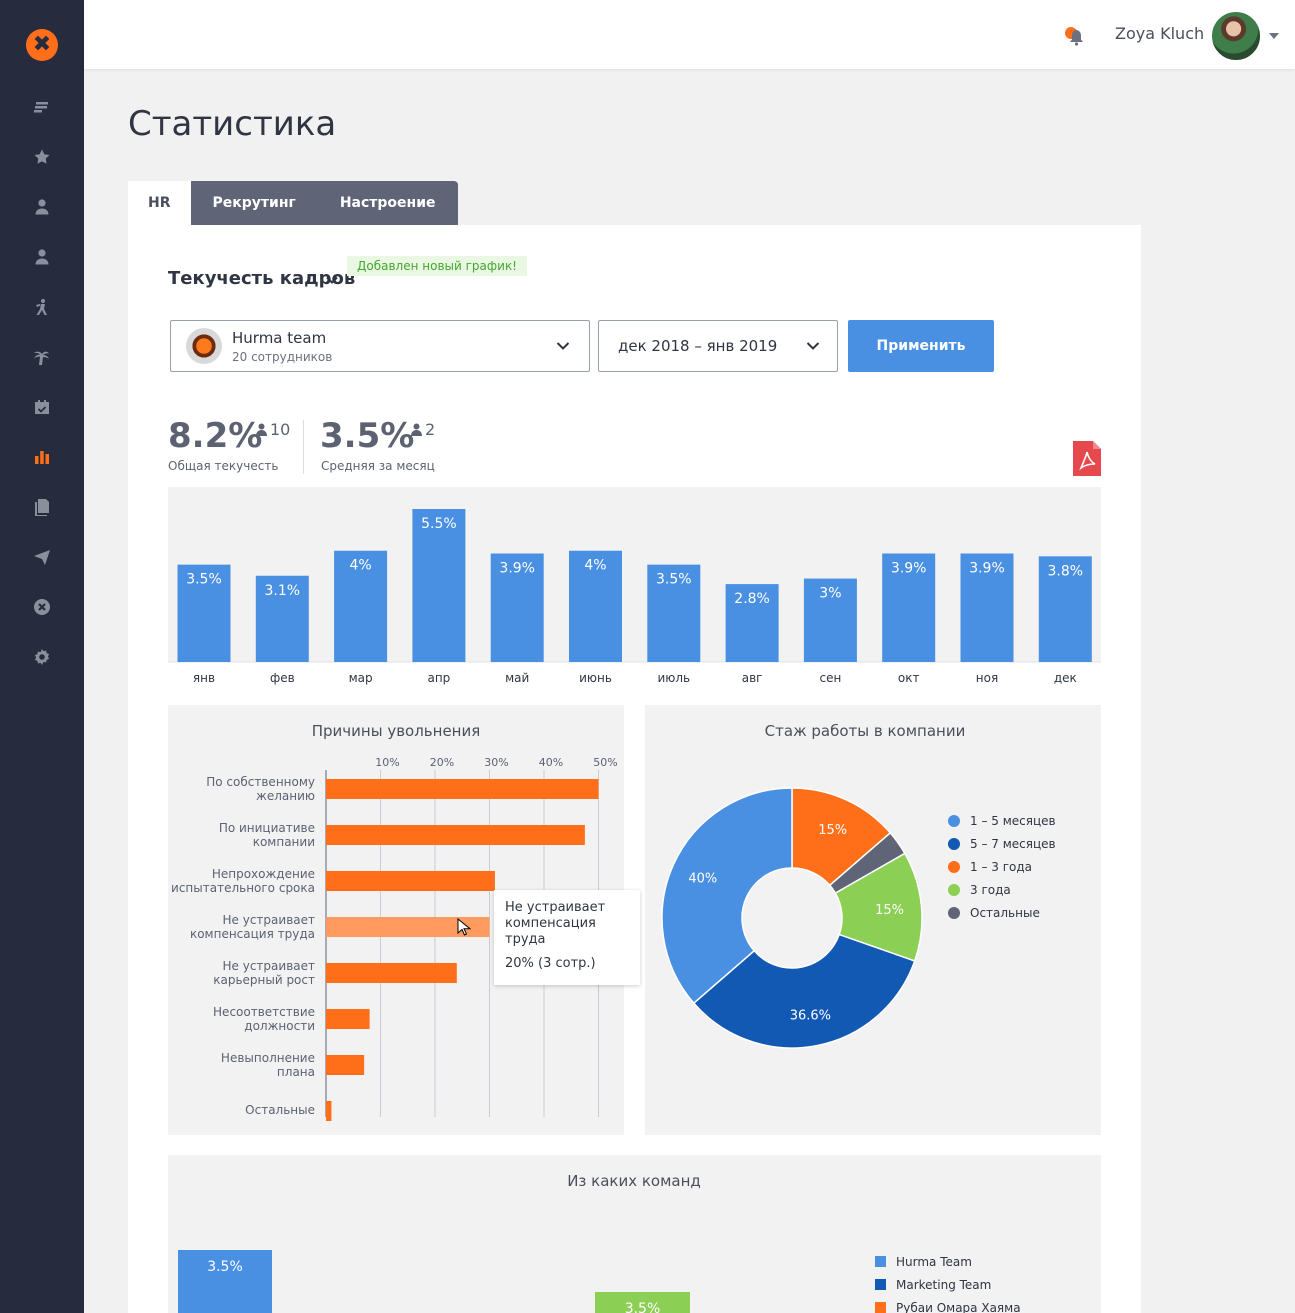 Image resolution: width=1295 pixels, height=1313 pixels. What do you see at coordinates (215, 436) in the screenshot?
I see `total-turnover-value: 8.2%` at bounding box center [215, 436].